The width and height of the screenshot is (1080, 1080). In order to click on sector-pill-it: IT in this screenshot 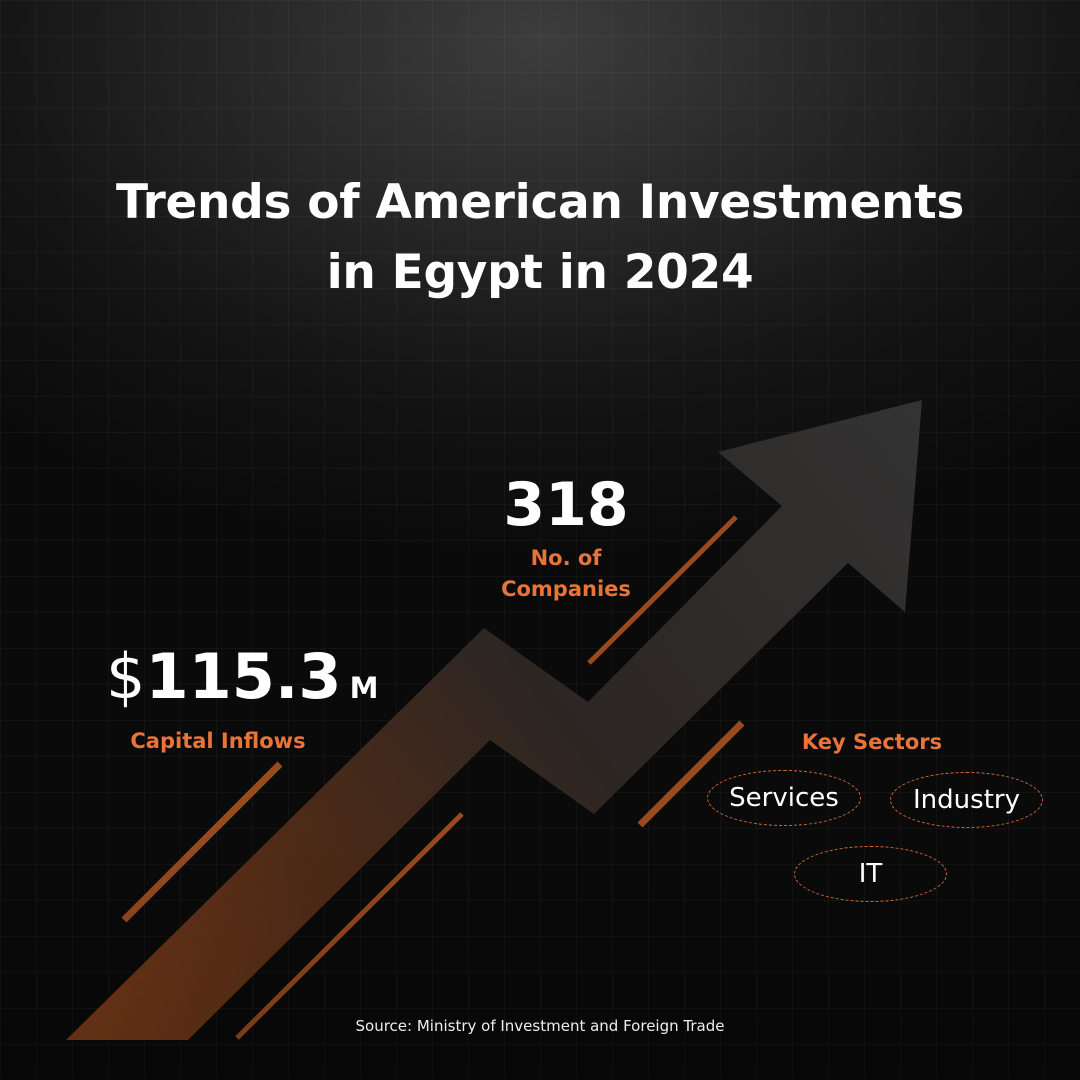, I will do `click(870, 874)`.